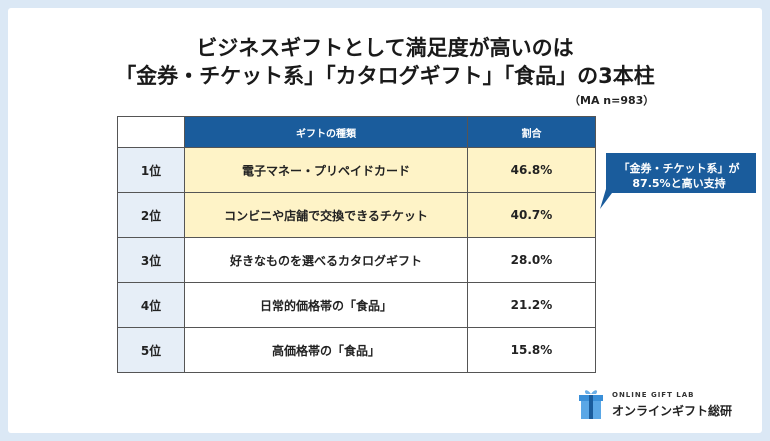 This screenshot has height=441, width=770. Describe the element at coordinates (326, 132) in the screenshot. I see `header-gift-type: ギフトの種類` at that location.